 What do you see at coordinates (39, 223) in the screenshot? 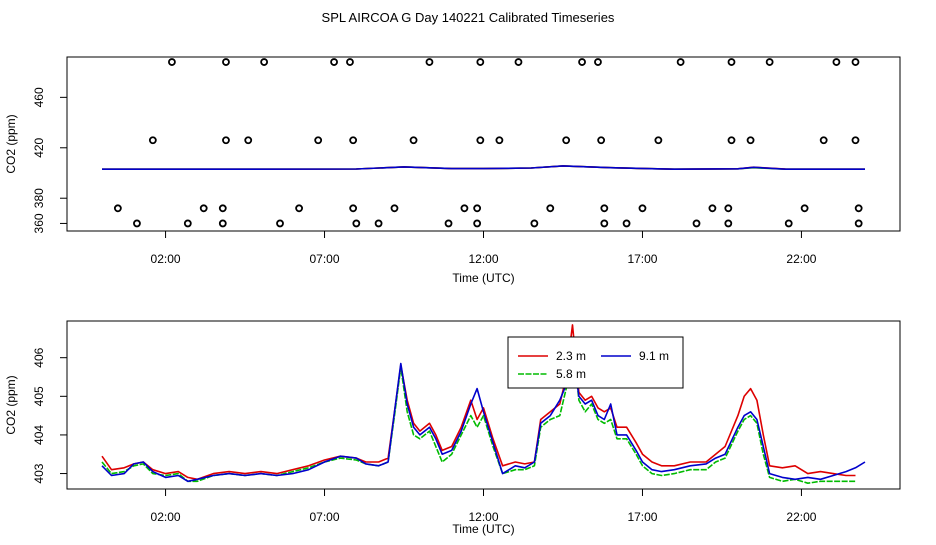
I see `y-tick-label: 360` at bounding box center [39, 223].